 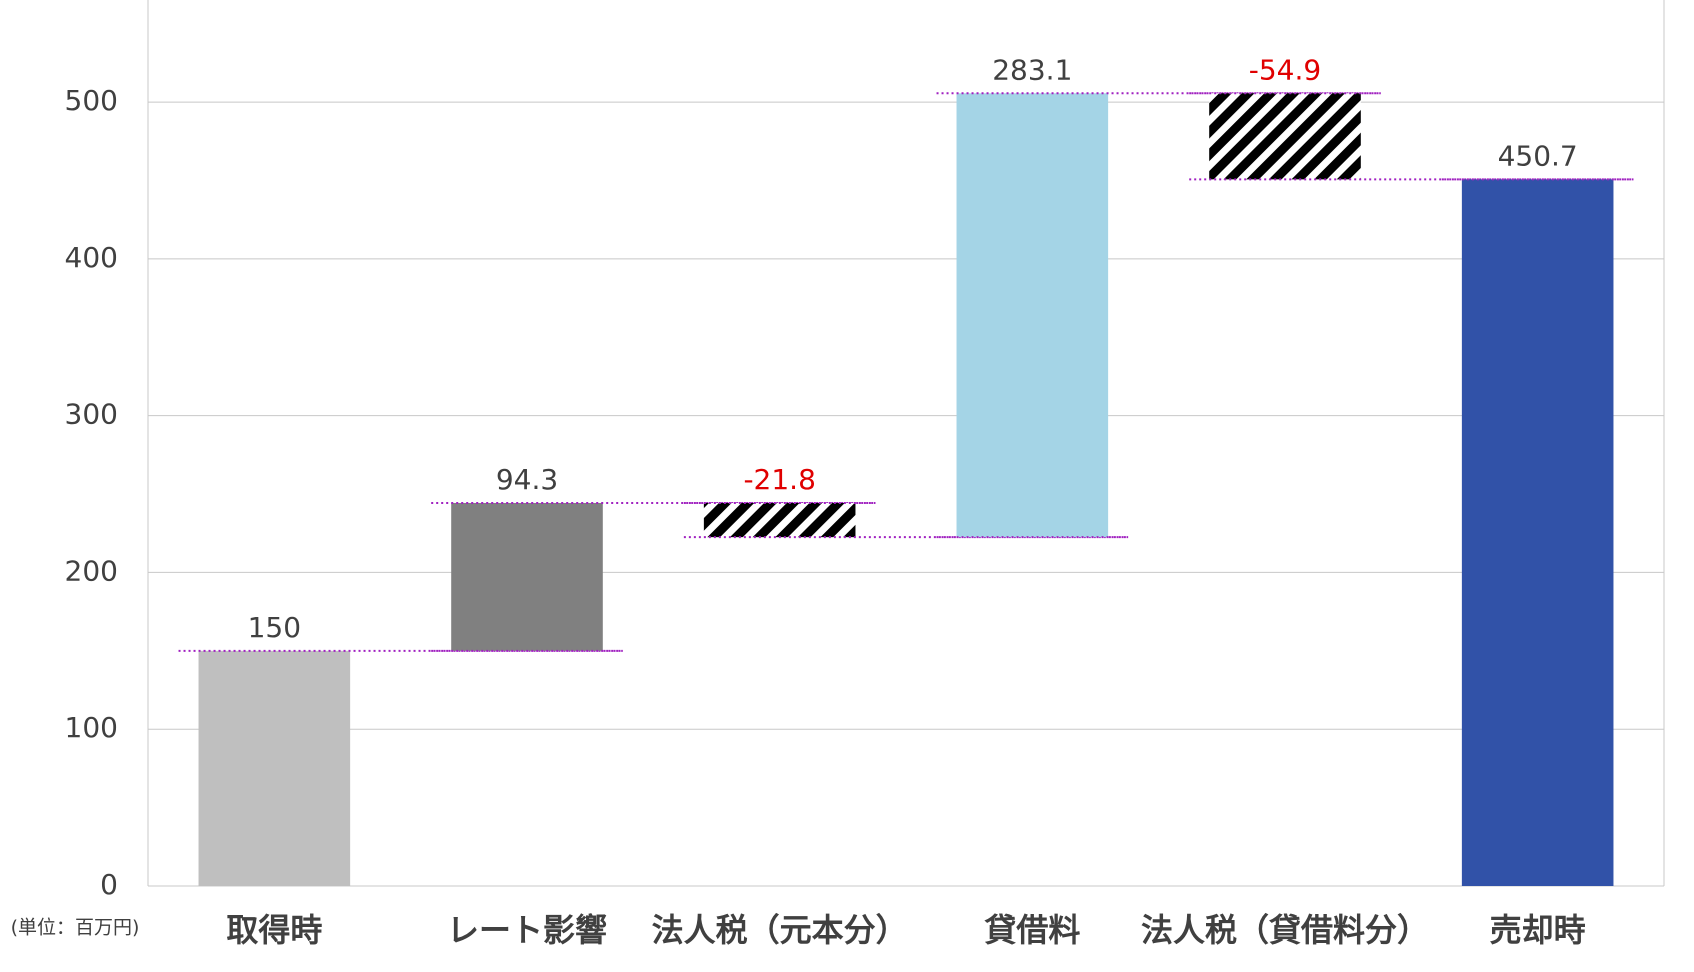 What do you see at coordinates (91, 100) in the screenshot?
I see `y-tick-label: 500` at bounding box center [91, 100].